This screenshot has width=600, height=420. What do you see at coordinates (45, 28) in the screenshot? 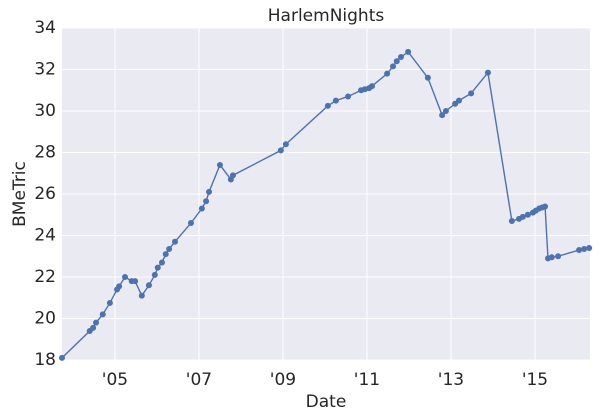
I see `y-tick-label: 34` at bounding box center [45, 28].